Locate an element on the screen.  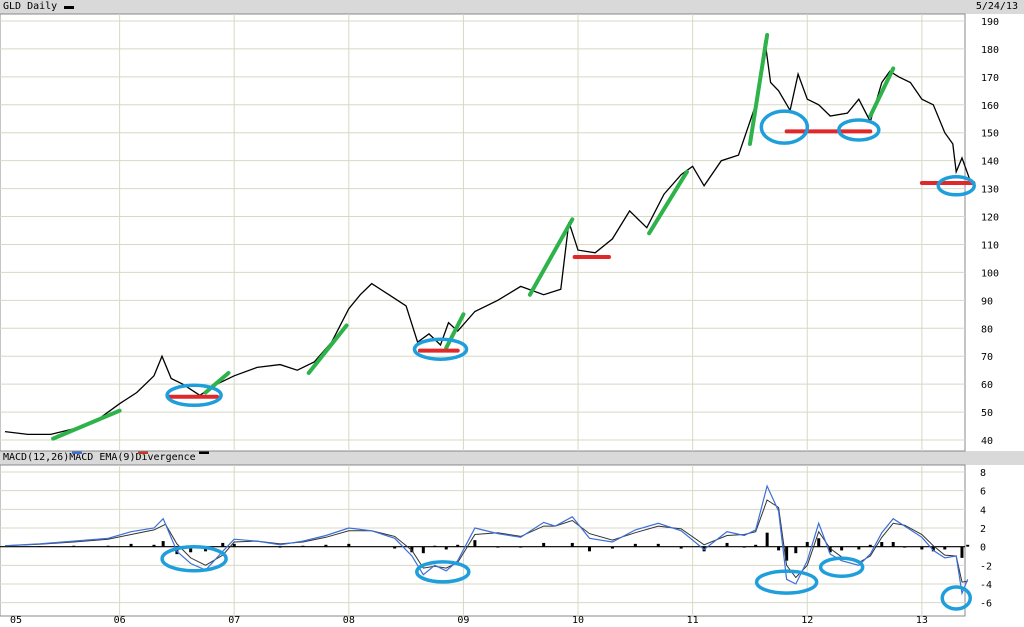
macd-y-tick-label: -2 is located at coordinates (986, 566).